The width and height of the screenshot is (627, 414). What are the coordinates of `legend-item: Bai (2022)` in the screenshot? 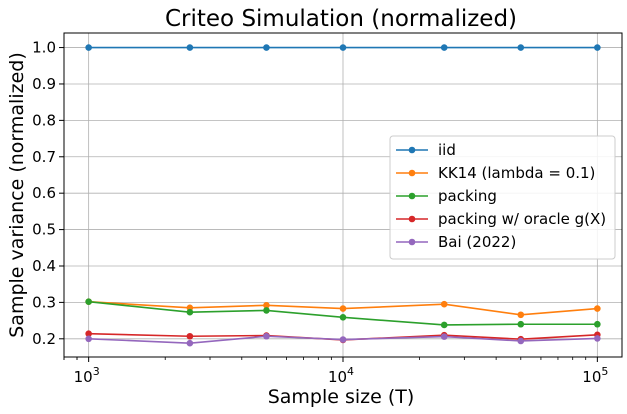 It's located at (456, 242).